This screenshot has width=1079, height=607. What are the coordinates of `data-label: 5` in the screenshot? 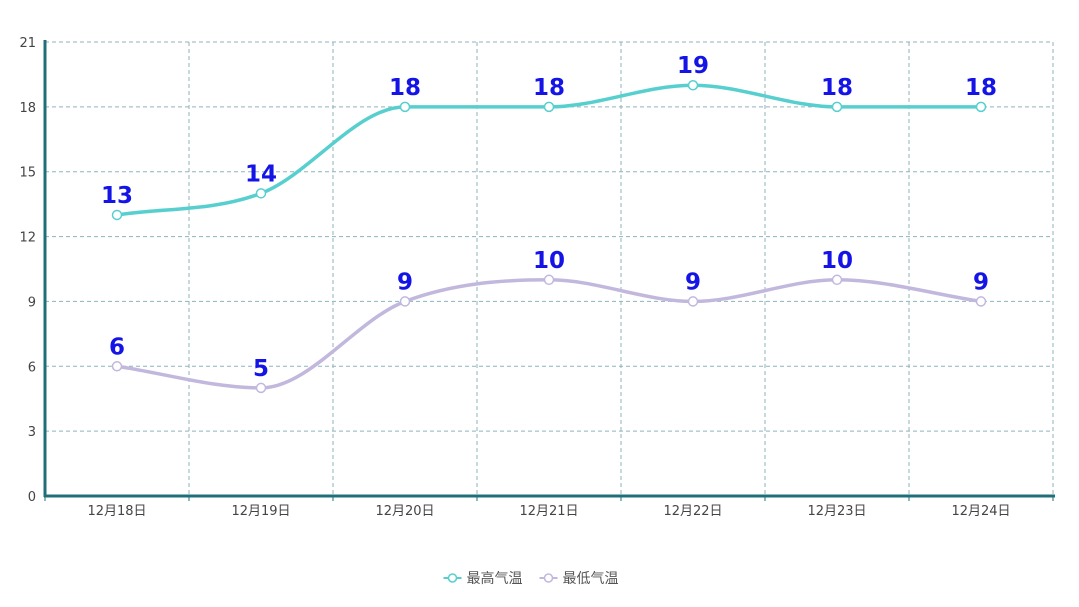 It's located at (261, 369).